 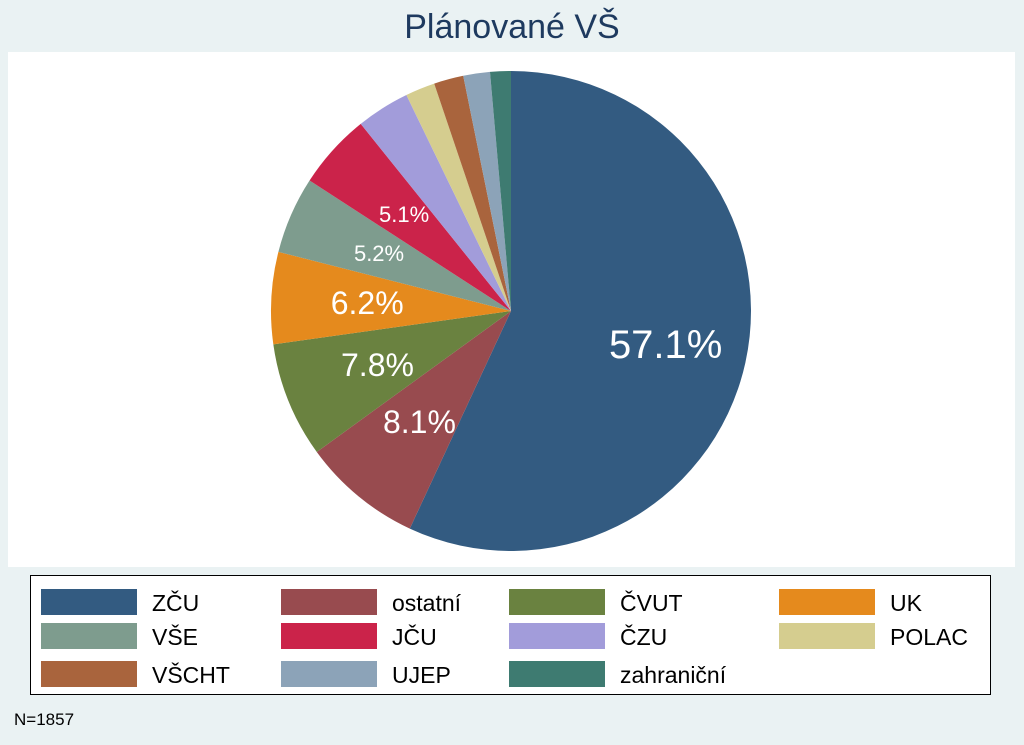 What do you see at coordinates (176, 603) in the screenshot?
I see `legend-label: ZČU` at bounding box center [176, 603].